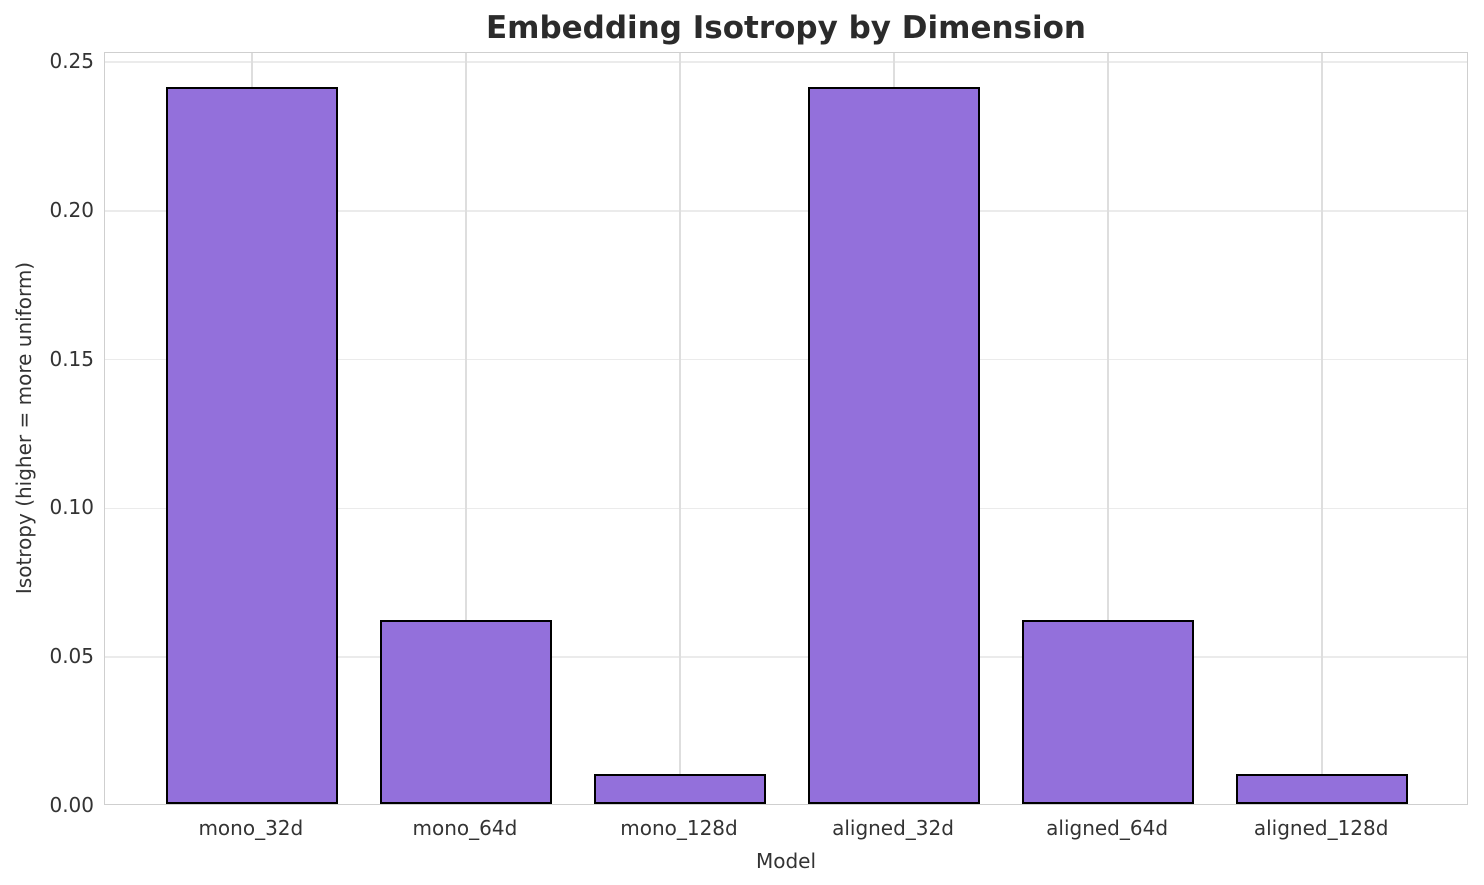  Describe the element at coordinates (786, 28) in the screenshot. I see `chart-title: Embedding Isotropy by Dimension` at that location.